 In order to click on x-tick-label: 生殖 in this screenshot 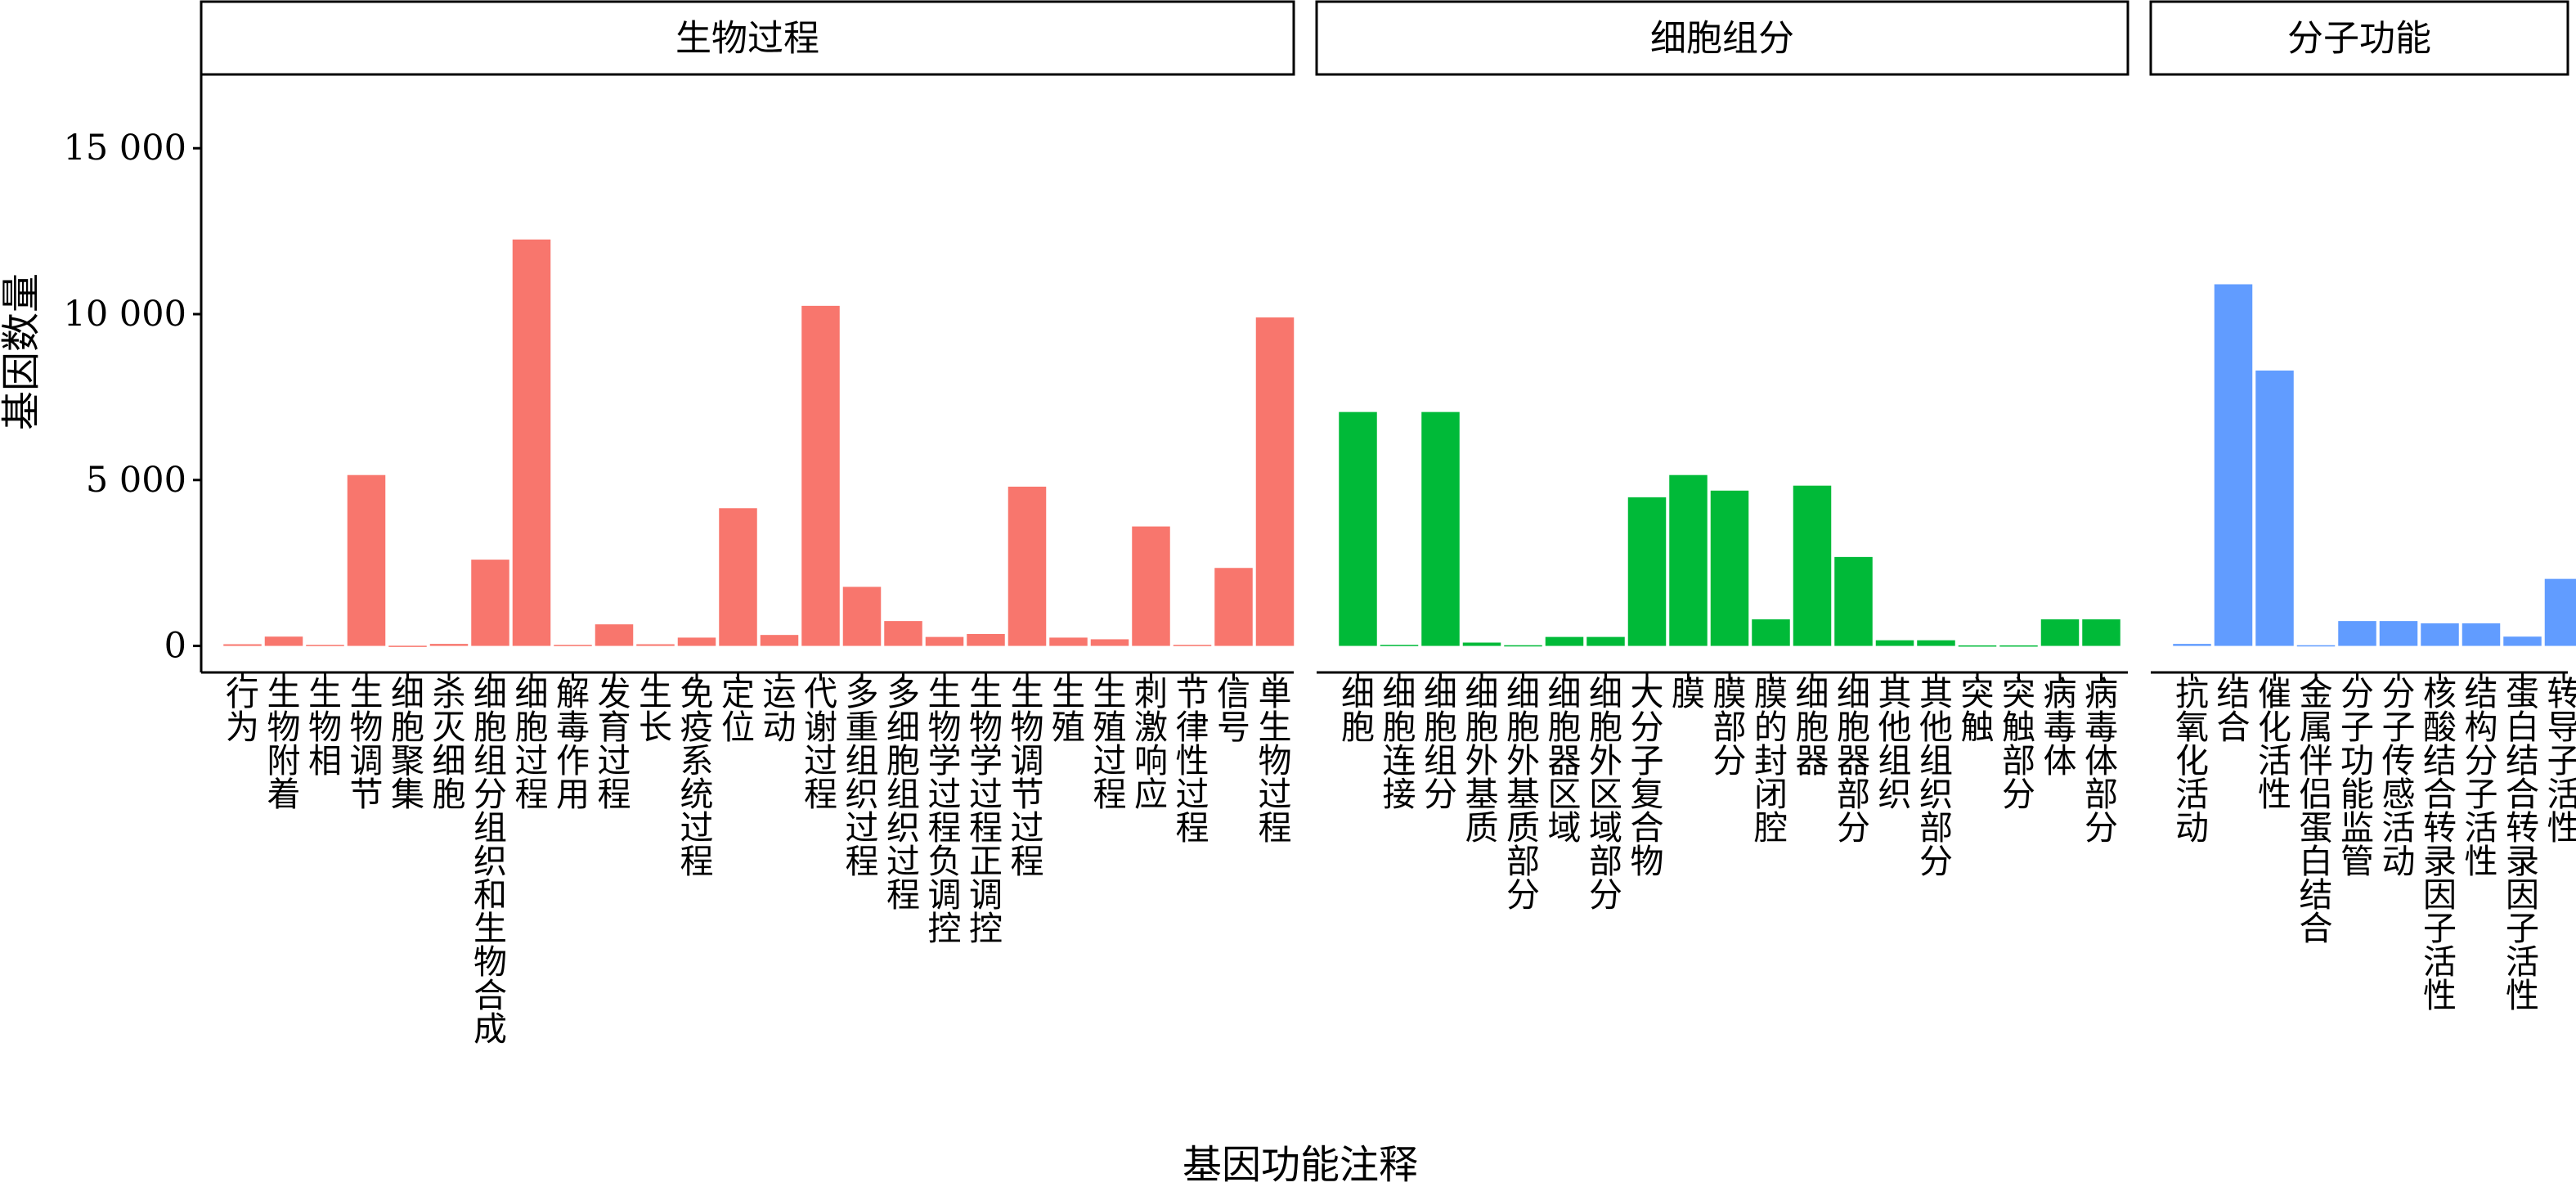, I will do `click(1068, 710)`.